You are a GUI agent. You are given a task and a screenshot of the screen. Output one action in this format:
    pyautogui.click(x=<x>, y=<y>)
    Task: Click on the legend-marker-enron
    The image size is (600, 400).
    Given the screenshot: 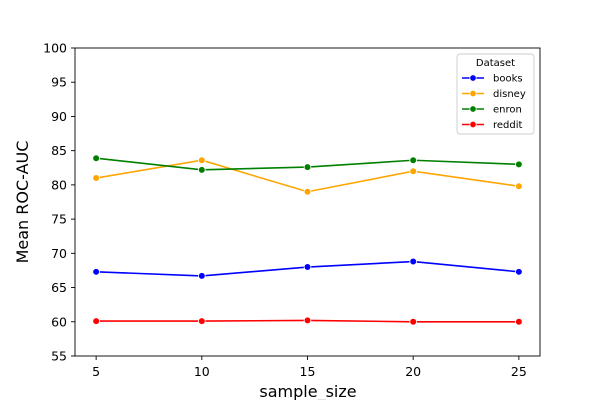 What is the action you would take?
    pyautogui.click(x=473, y=109)
    